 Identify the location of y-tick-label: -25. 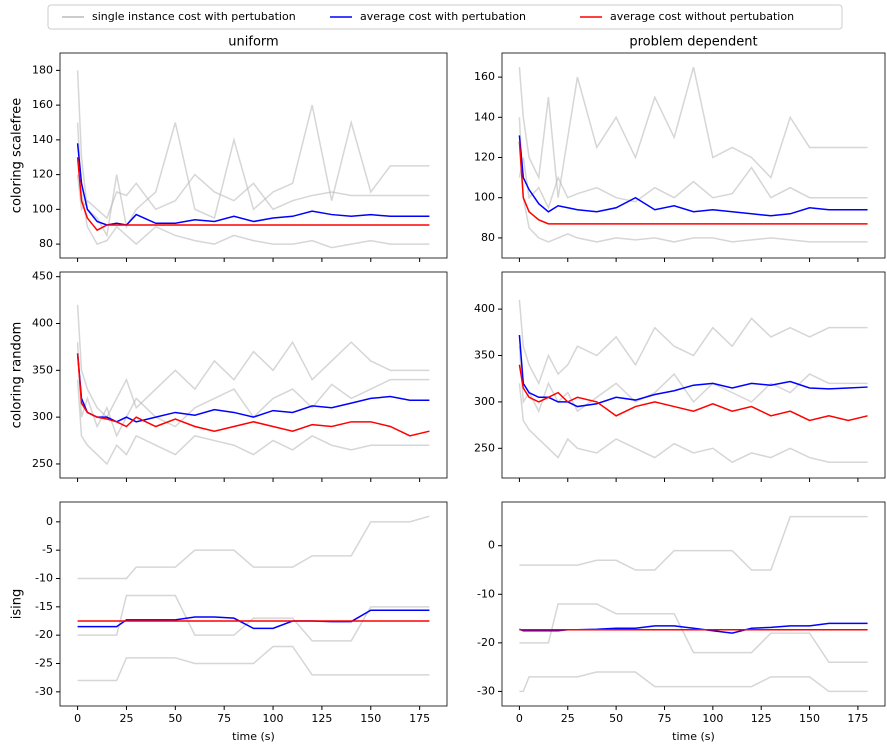
(44, 663).